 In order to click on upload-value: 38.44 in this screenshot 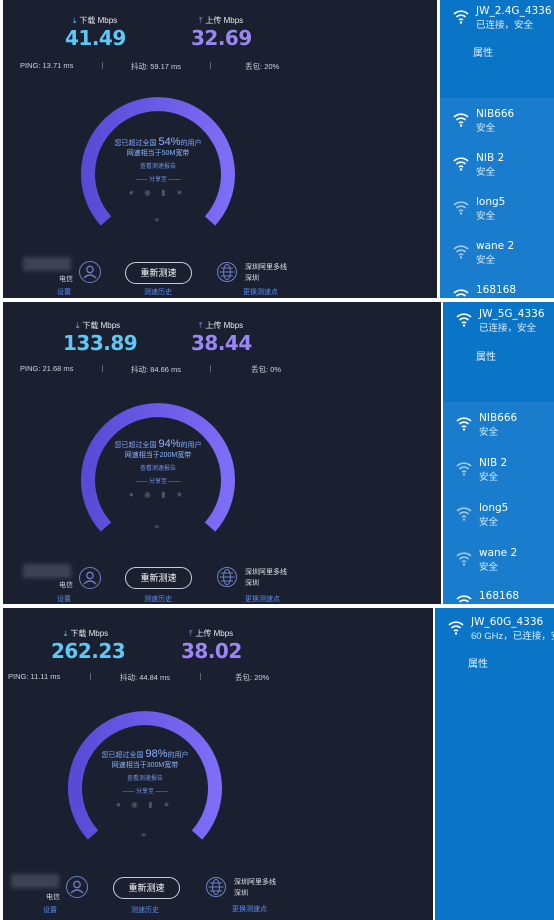, I will do `click(221, 343)`.